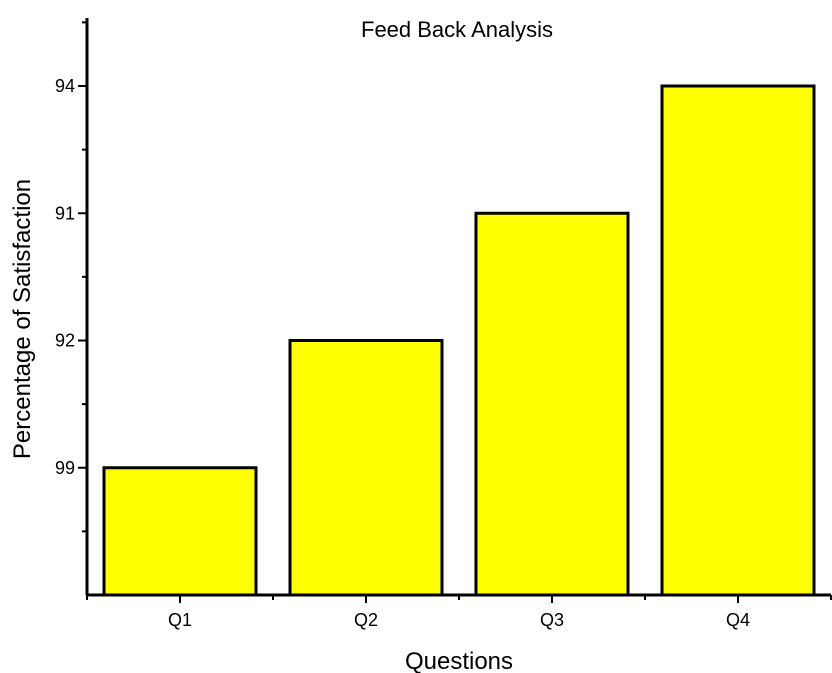 The image size is (832, 673). Describe the element at coordinates (65, 86) in the screenshot. I see `y-tick-label: 94` at that location.